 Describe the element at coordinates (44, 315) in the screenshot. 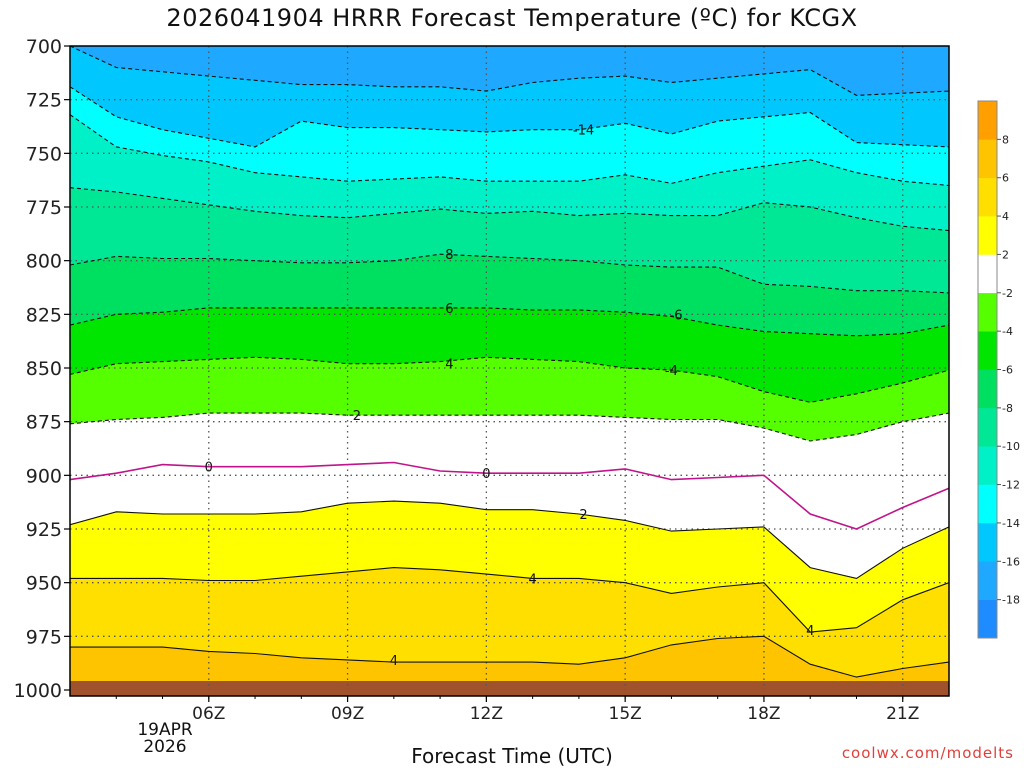

I see `y-tick-label-825: 825` at that location.